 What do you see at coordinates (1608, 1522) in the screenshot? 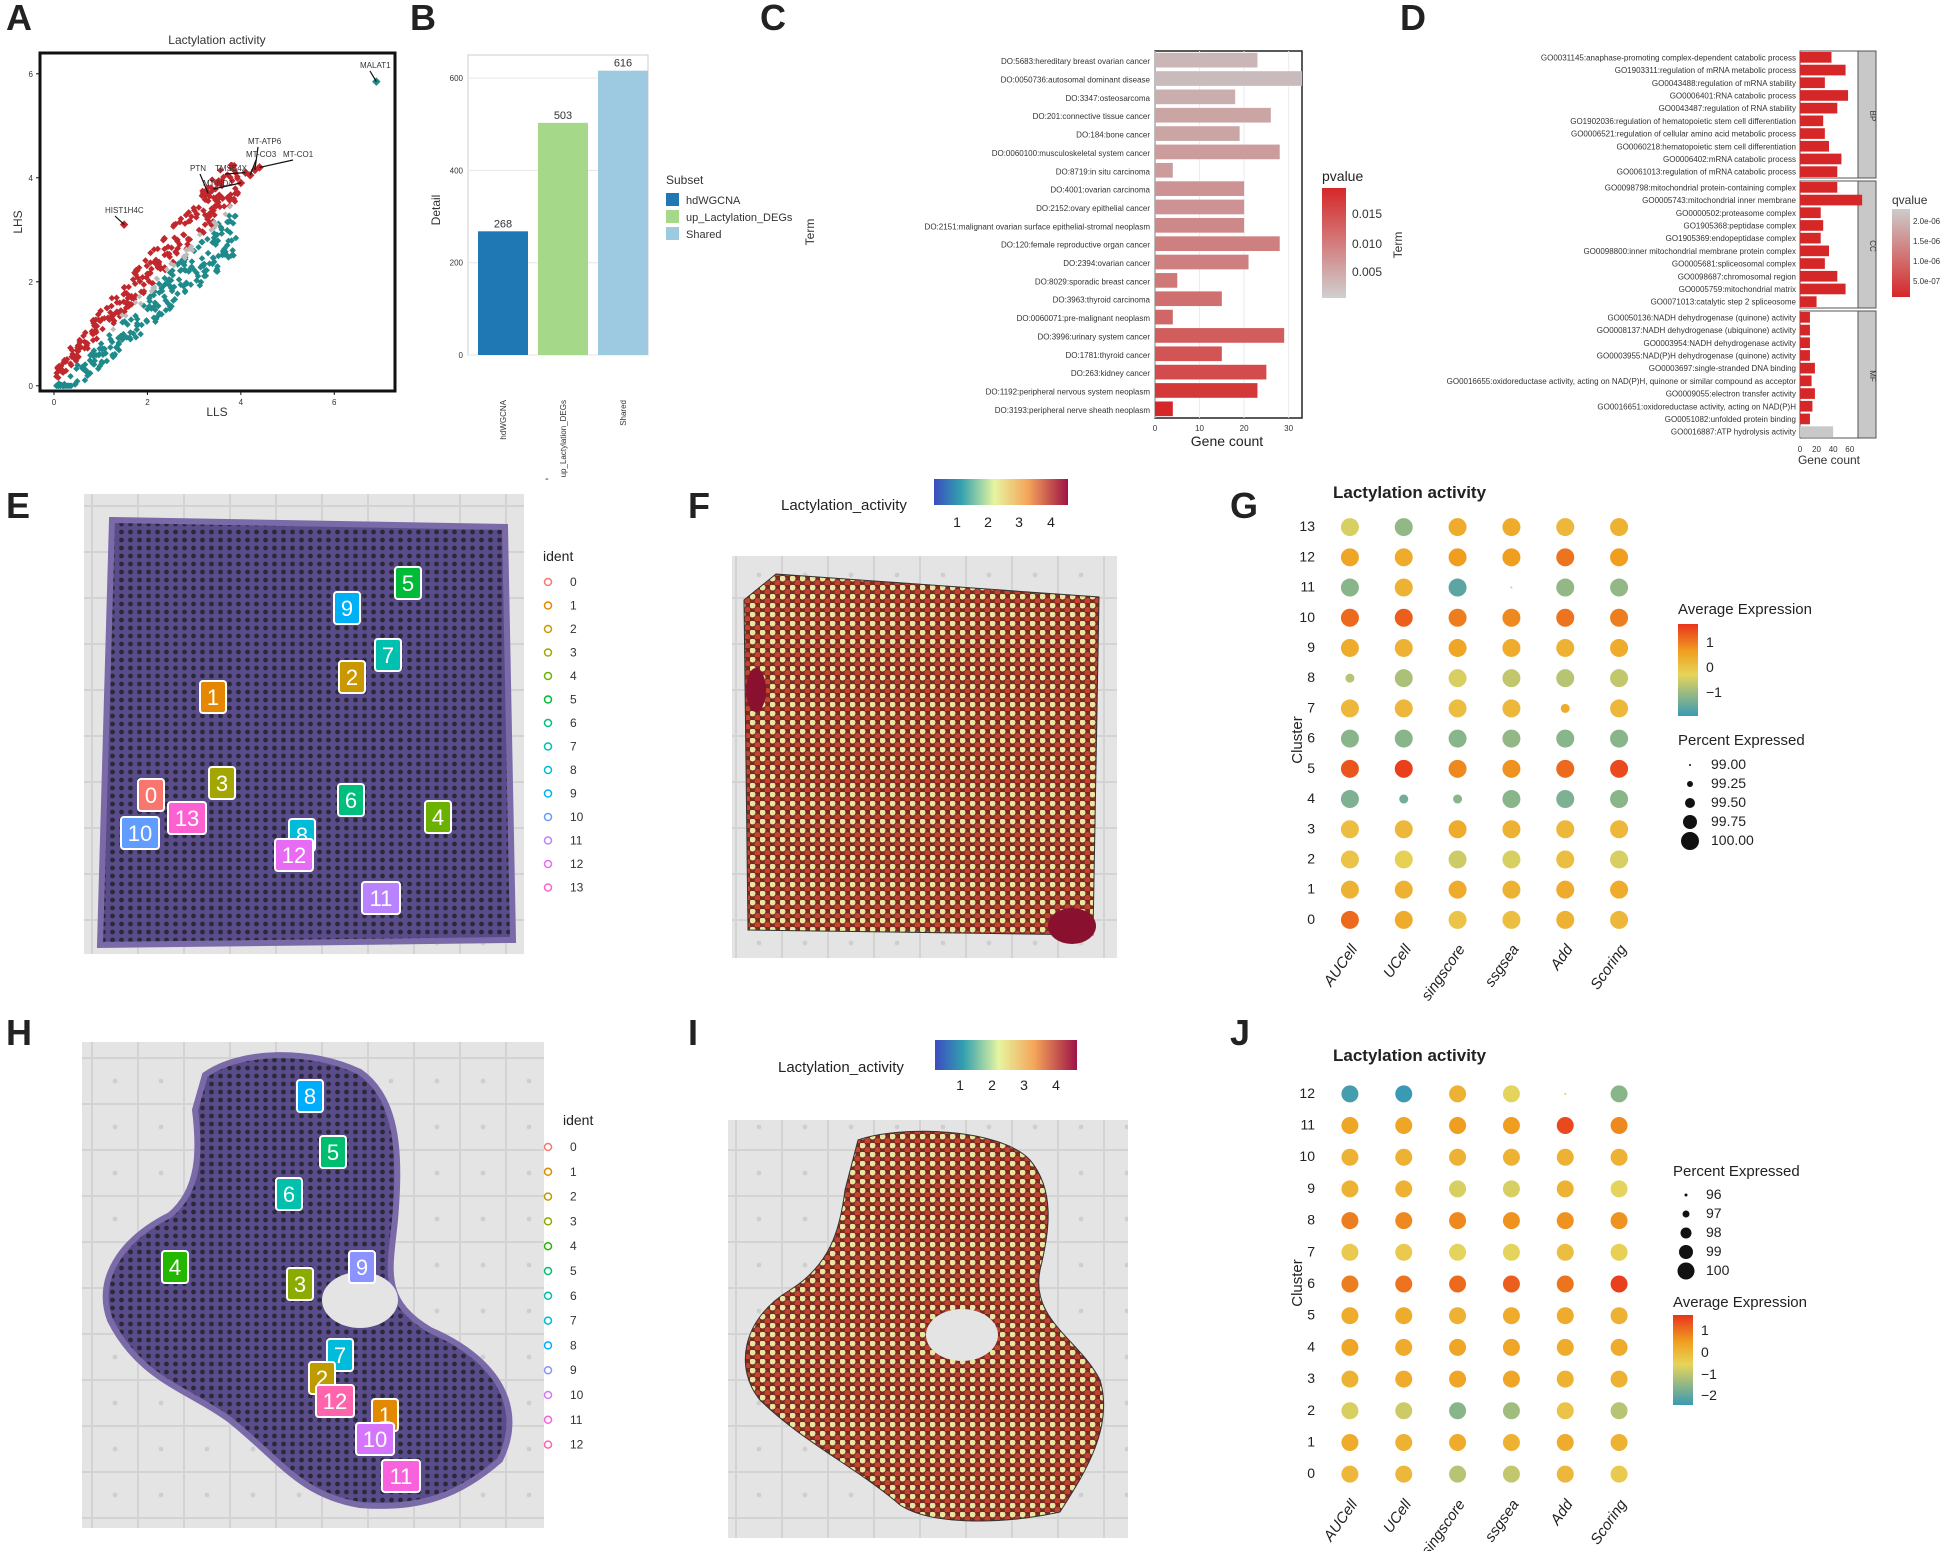
I see `dot-xtick-label: Scoring` at bounding box center [1608, 1522].